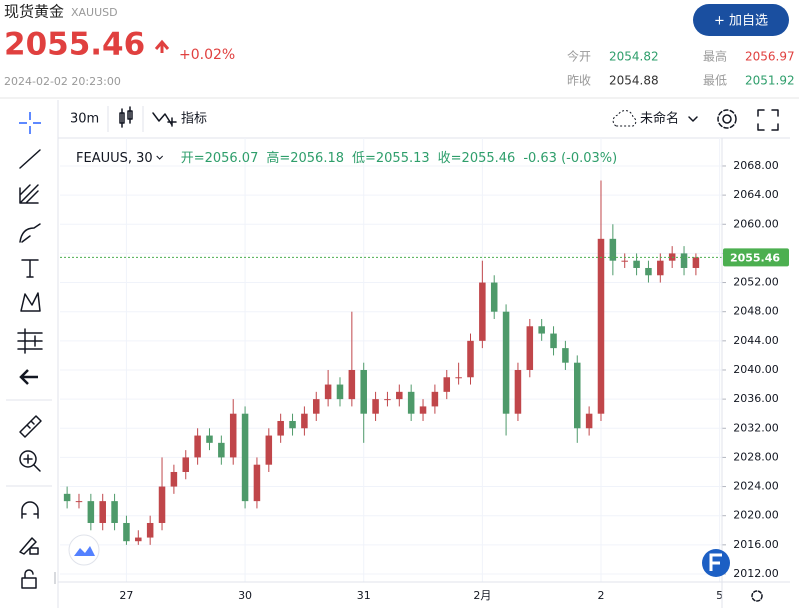 This screenshot has width=799, height=608. I want to click on lock-draw-tool, so click(29, 546).